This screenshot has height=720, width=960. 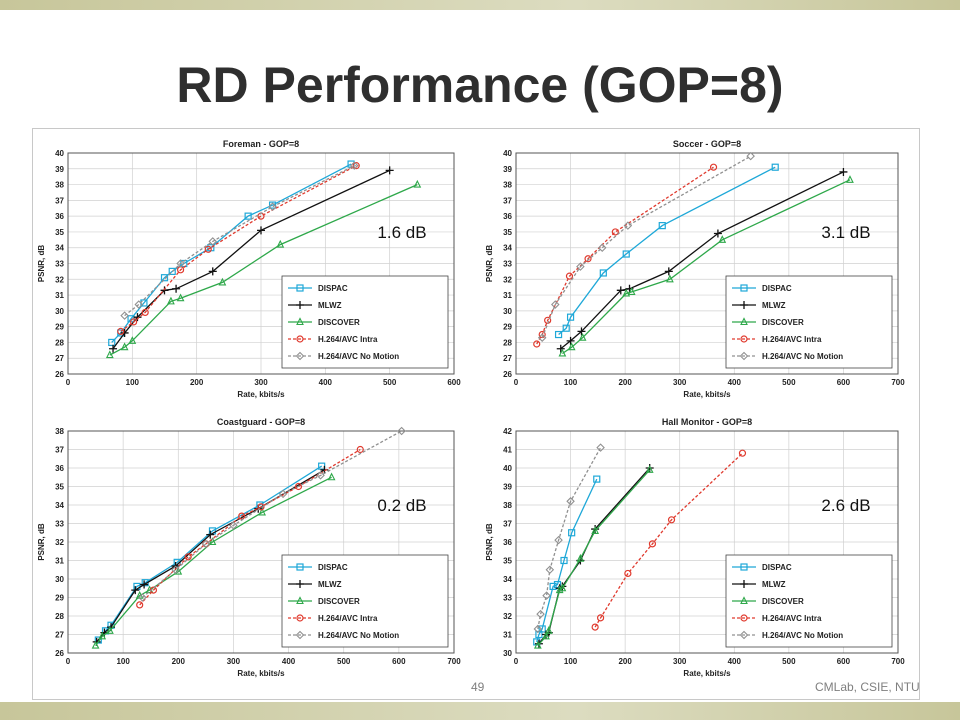 What do you see at coordinates (59, 279) in the screenshot?
I see `y-tick-label: 32` at bounding box center [59, 279].